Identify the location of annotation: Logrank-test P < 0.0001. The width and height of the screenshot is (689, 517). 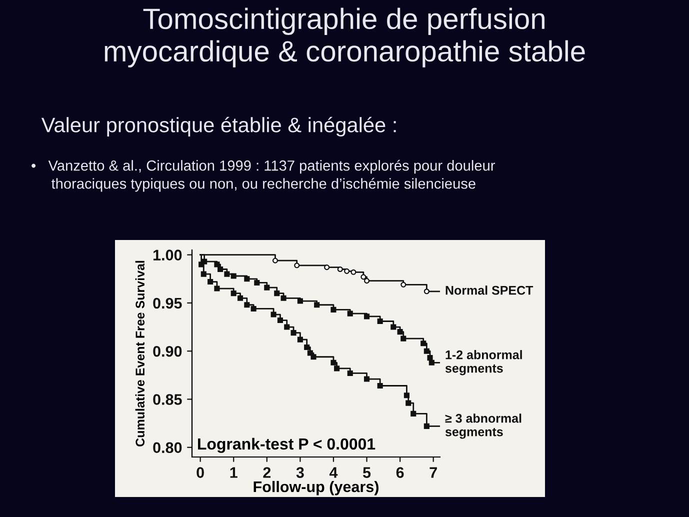
(287, 445).